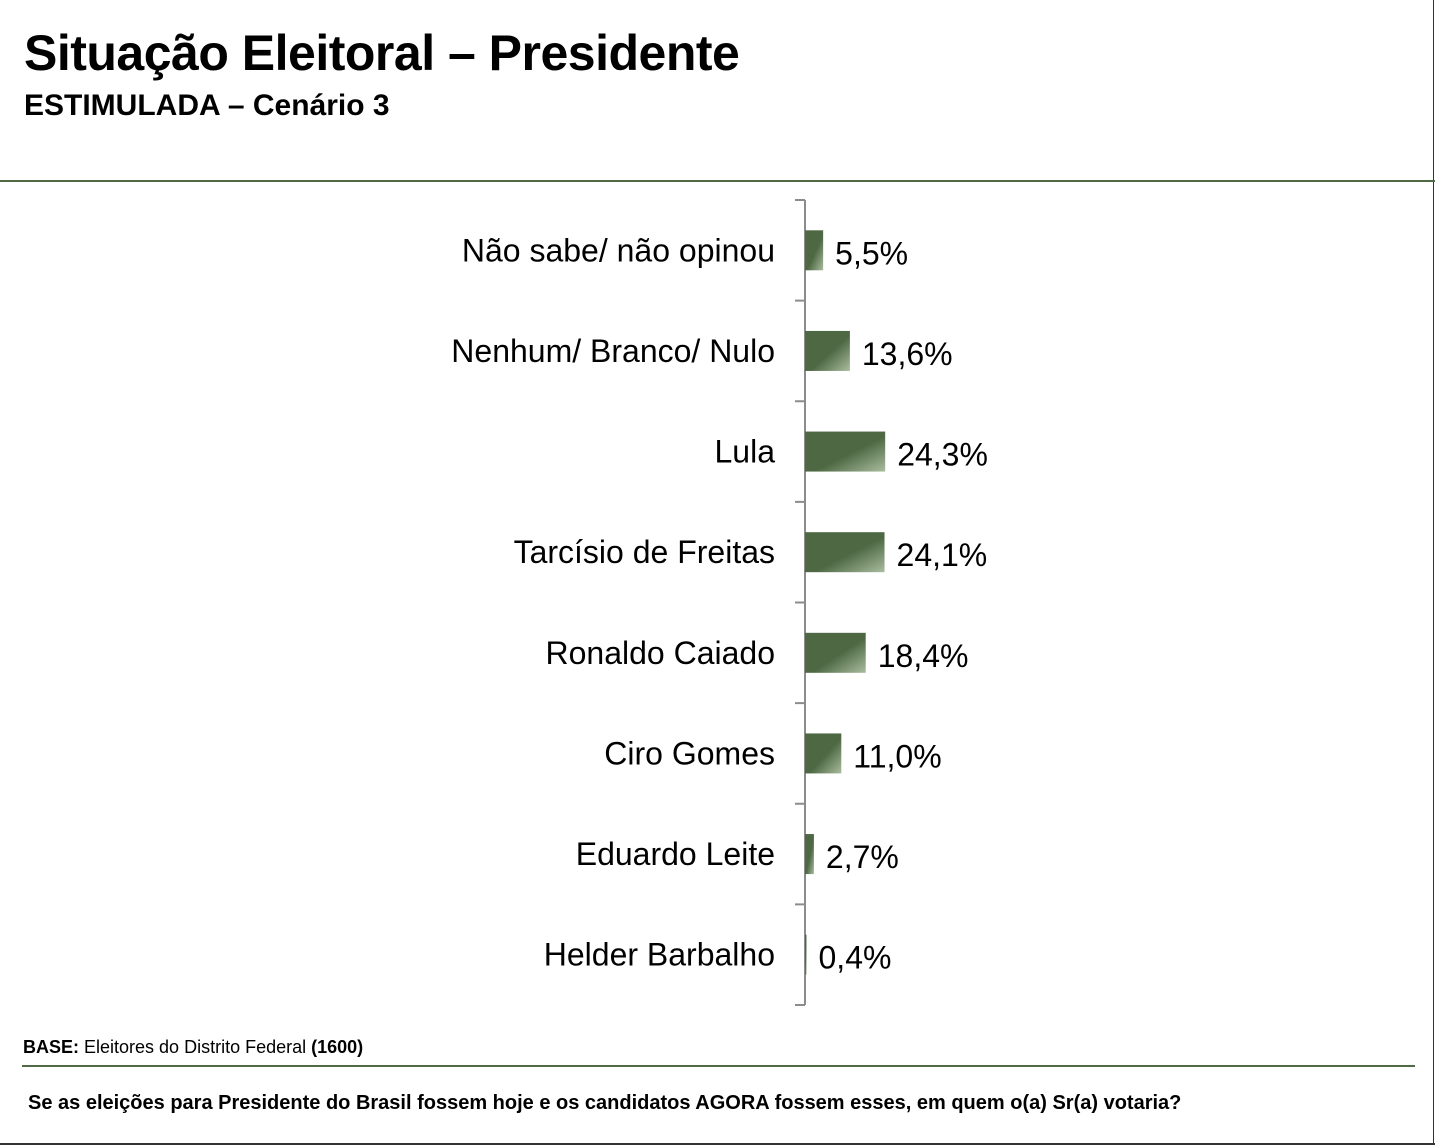 Image resolution: width=1435 pixels, height=1145 pixels. I want to click on data-label: 18,4%, so click(923, 656).